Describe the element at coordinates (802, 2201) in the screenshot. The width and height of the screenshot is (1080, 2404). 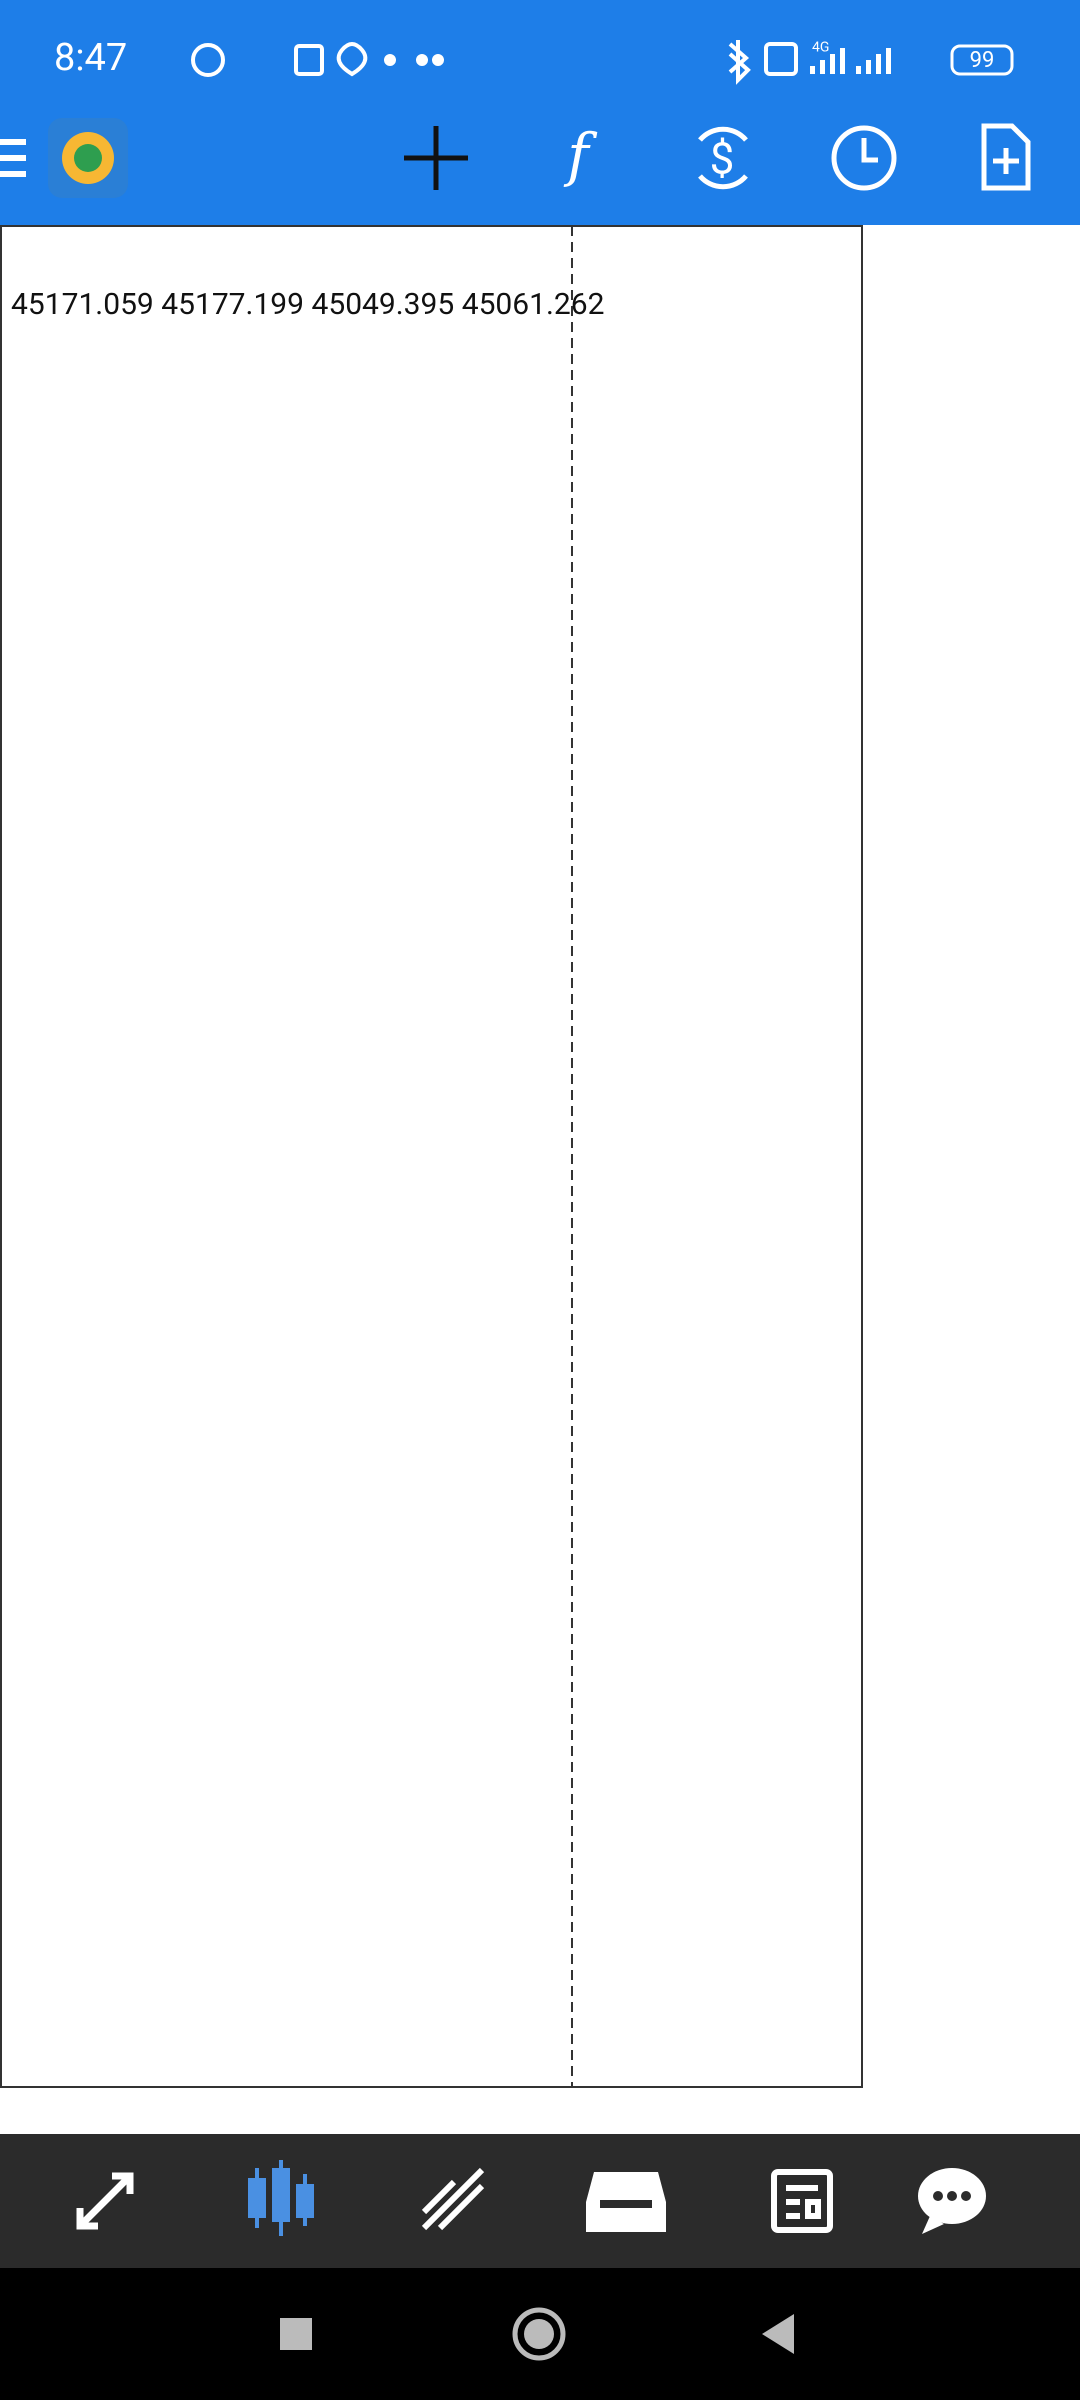
I see `news-tab` at that location.